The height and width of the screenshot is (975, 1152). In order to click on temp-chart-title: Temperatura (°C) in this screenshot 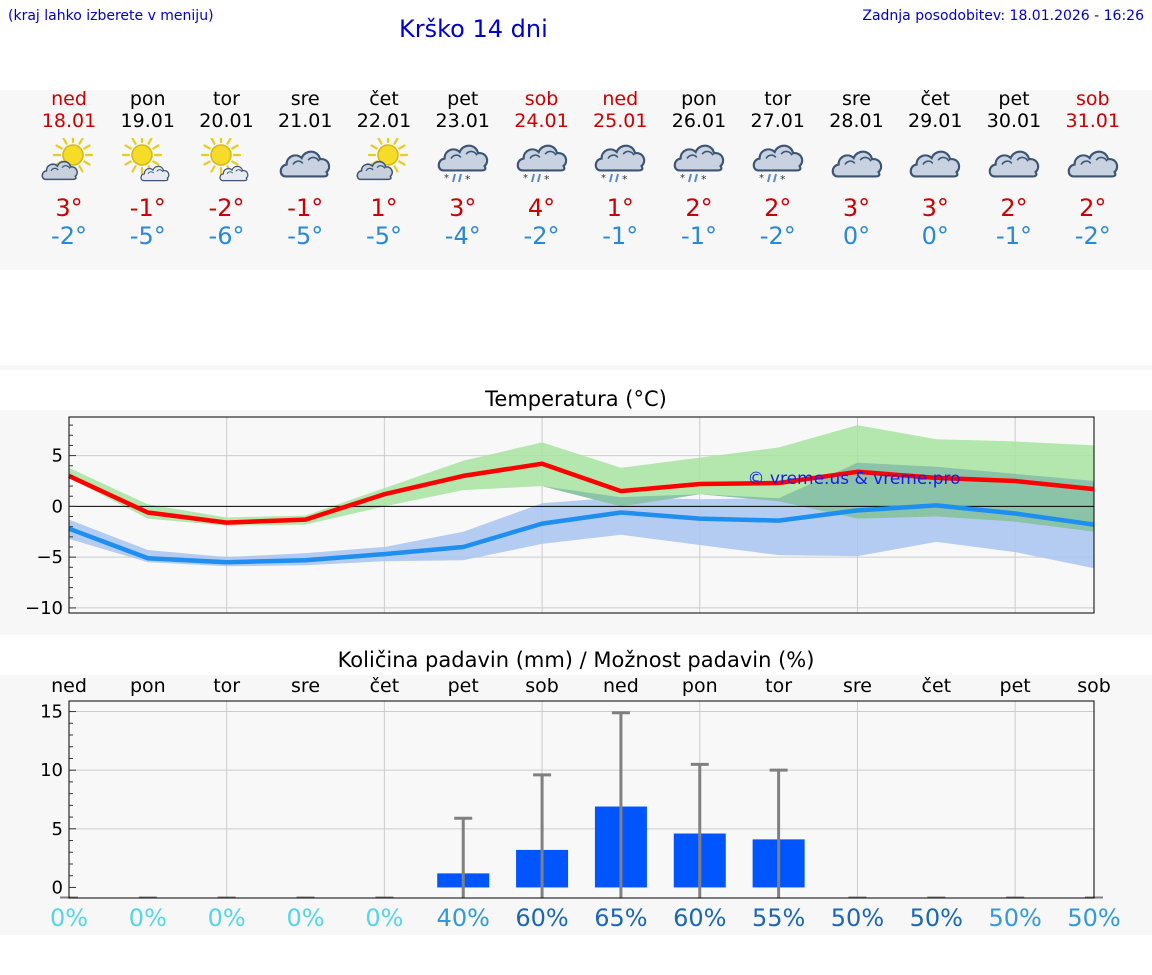, I will do `click(576, 399)`.